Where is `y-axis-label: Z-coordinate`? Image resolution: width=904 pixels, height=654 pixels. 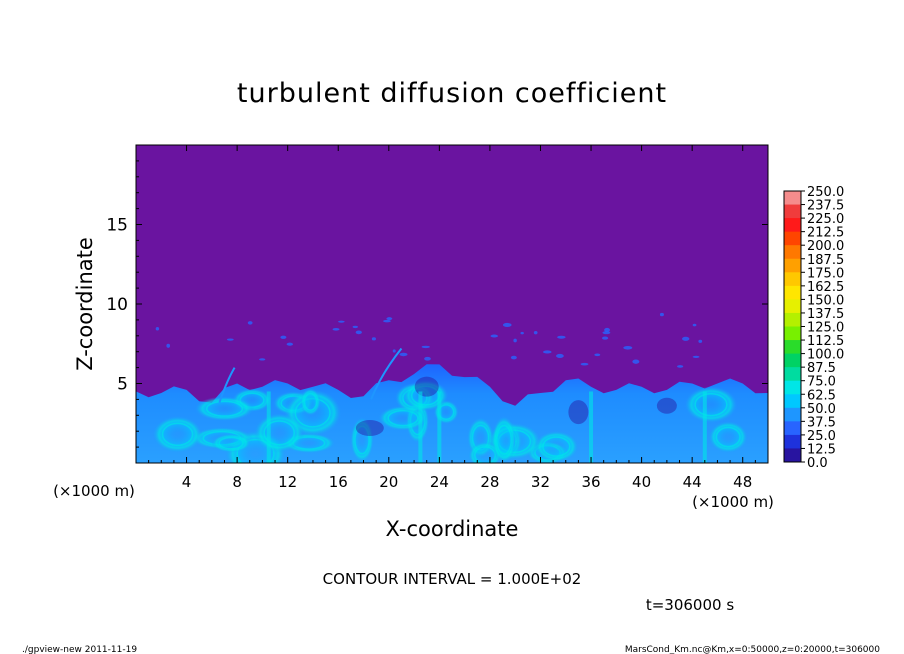
y-axis-label: Z-coordinate is located at coordinates (85, 304).